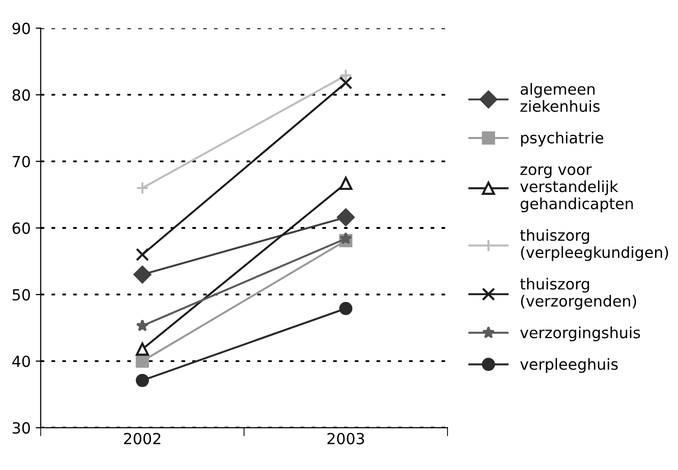 The height and width of the screenshot is (470, 678). I want to click on x-tick-label: 2003, so click(345, 438).